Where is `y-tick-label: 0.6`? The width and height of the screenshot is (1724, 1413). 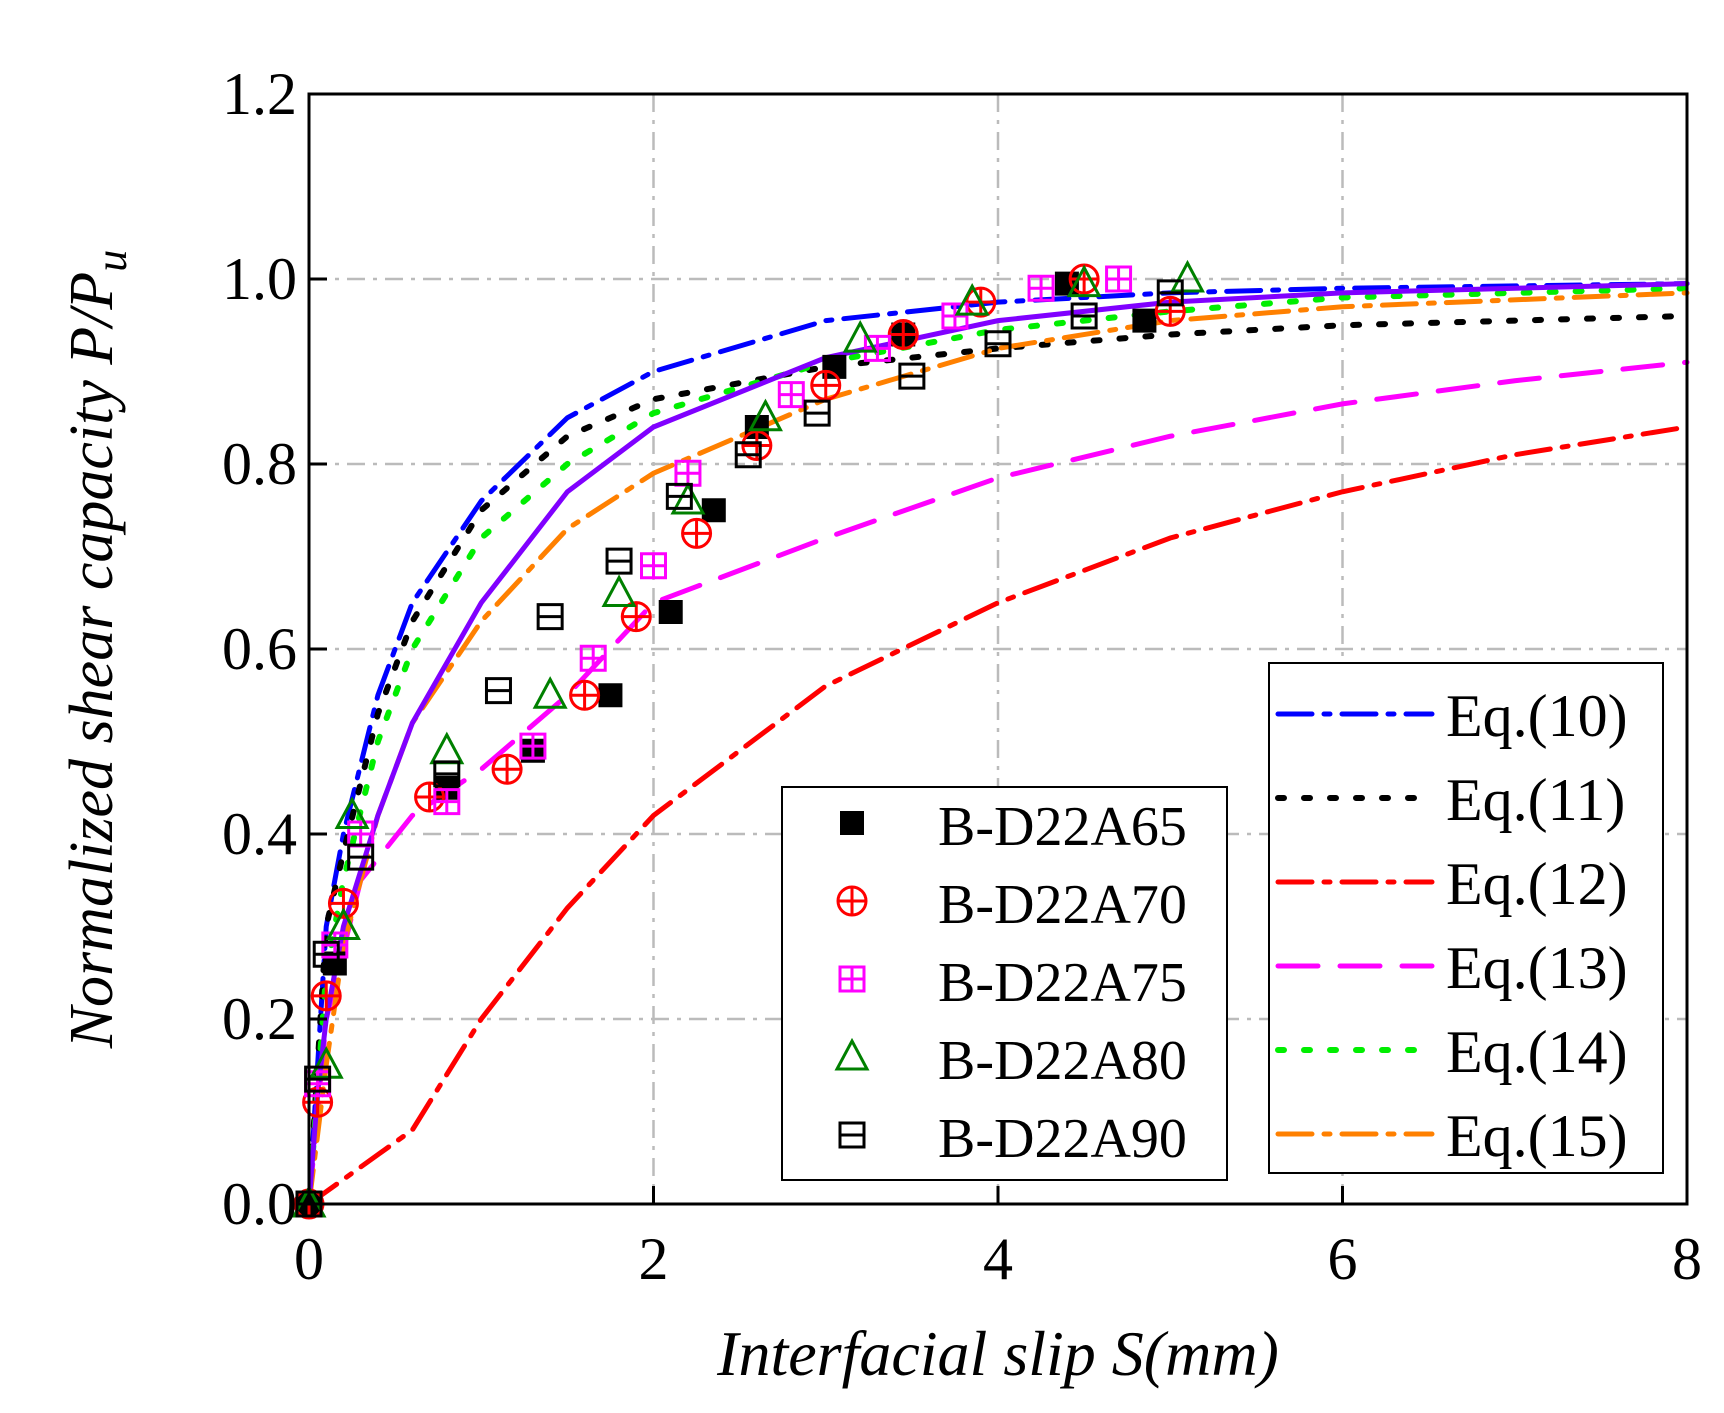
y-tick-label: 0.6 is located at coordinates (259, 649).